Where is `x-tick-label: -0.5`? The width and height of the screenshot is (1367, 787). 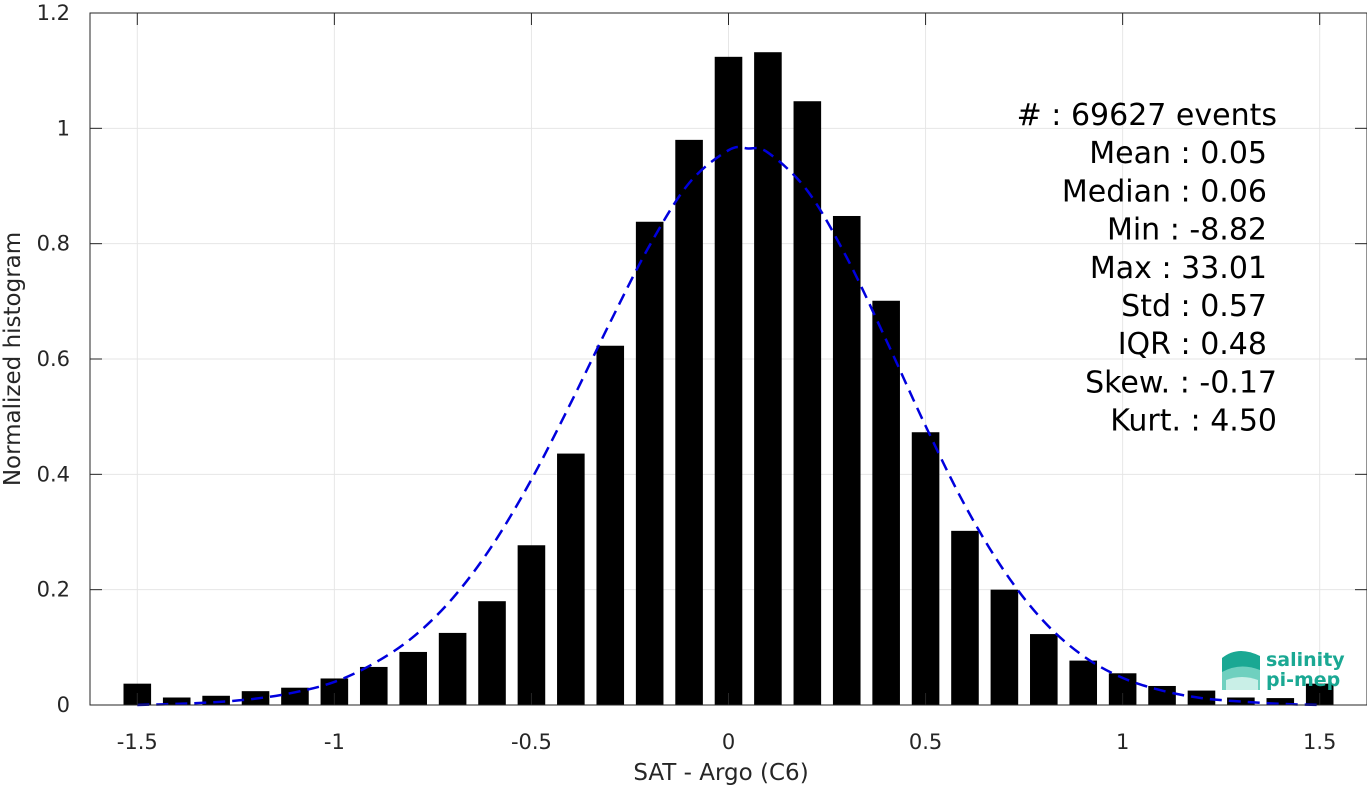
x-tick-label: -0.5 is located at coordinates (531, 742).